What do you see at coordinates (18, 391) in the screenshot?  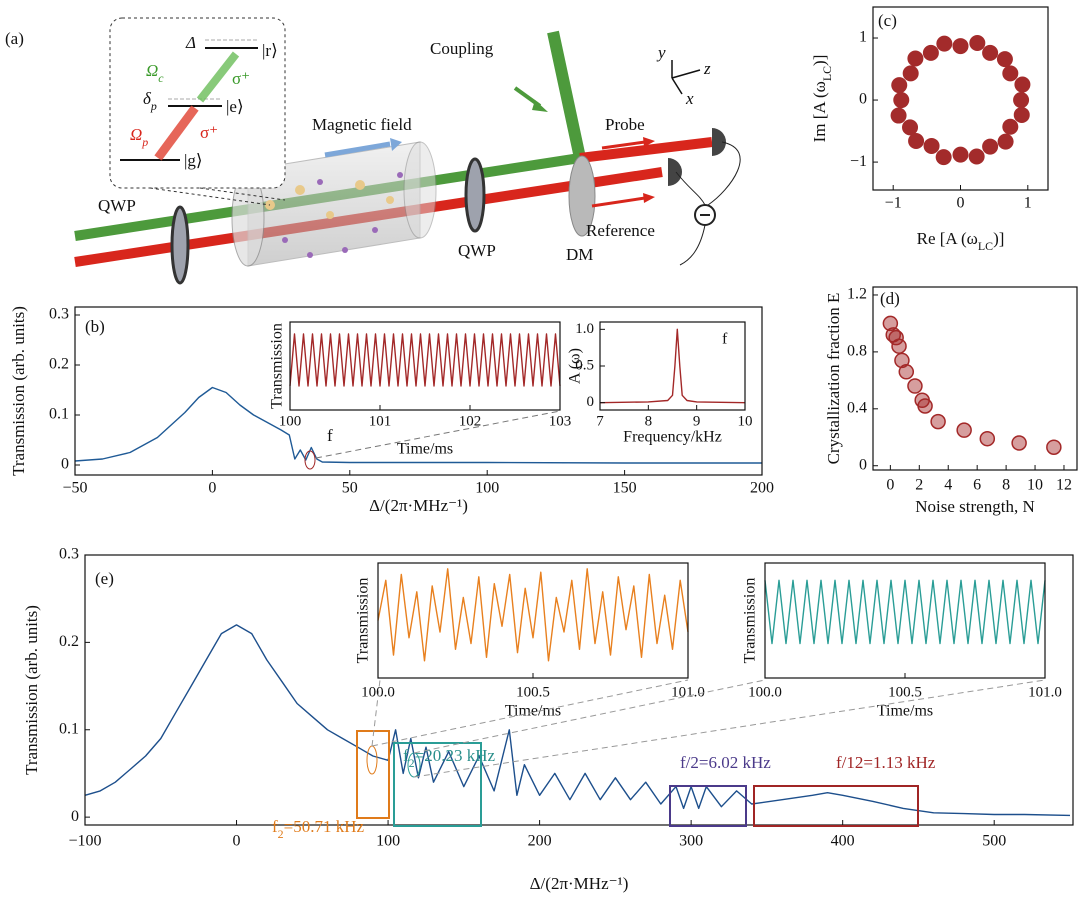 I see `y-axis-label: Transmission (arb. units)` at bounding box center [18, 391].